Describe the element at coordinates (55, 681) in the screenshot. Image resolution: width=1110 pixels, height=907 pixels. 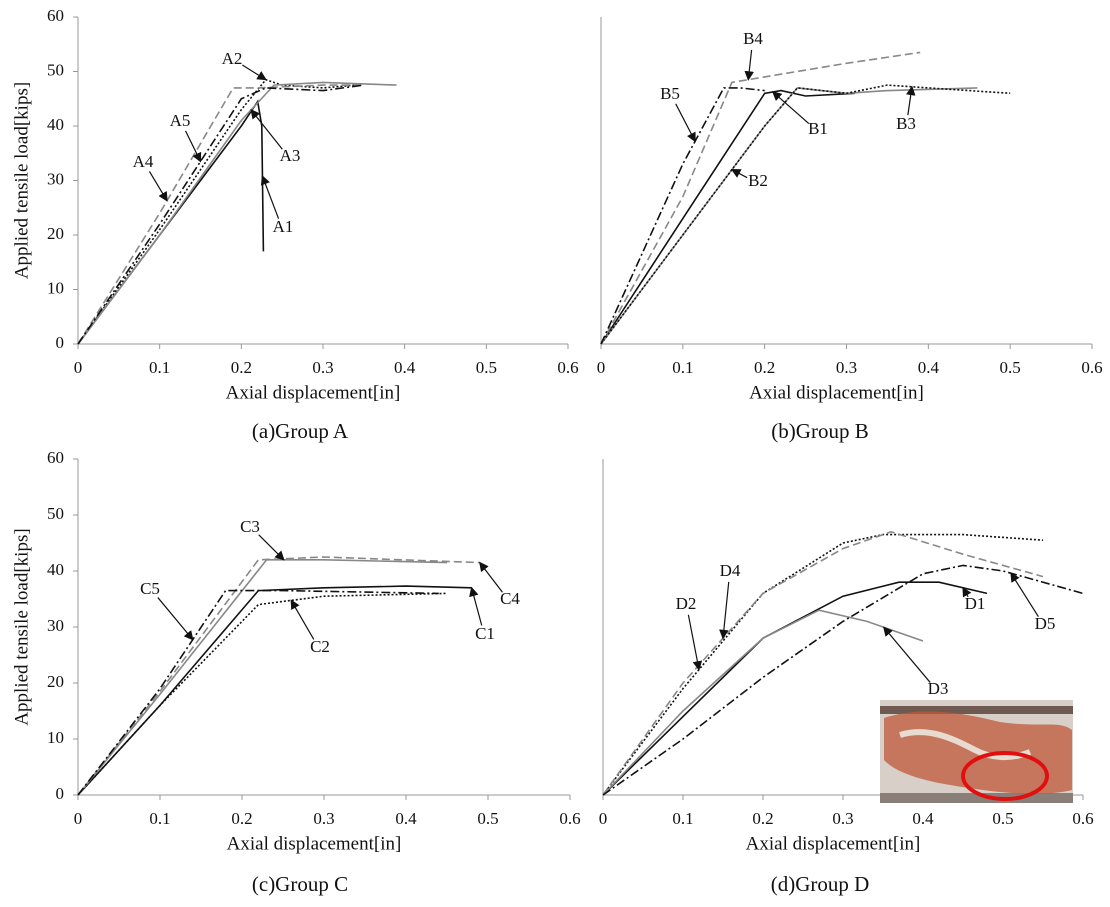
I see `y-tick-label: 20` at that location.